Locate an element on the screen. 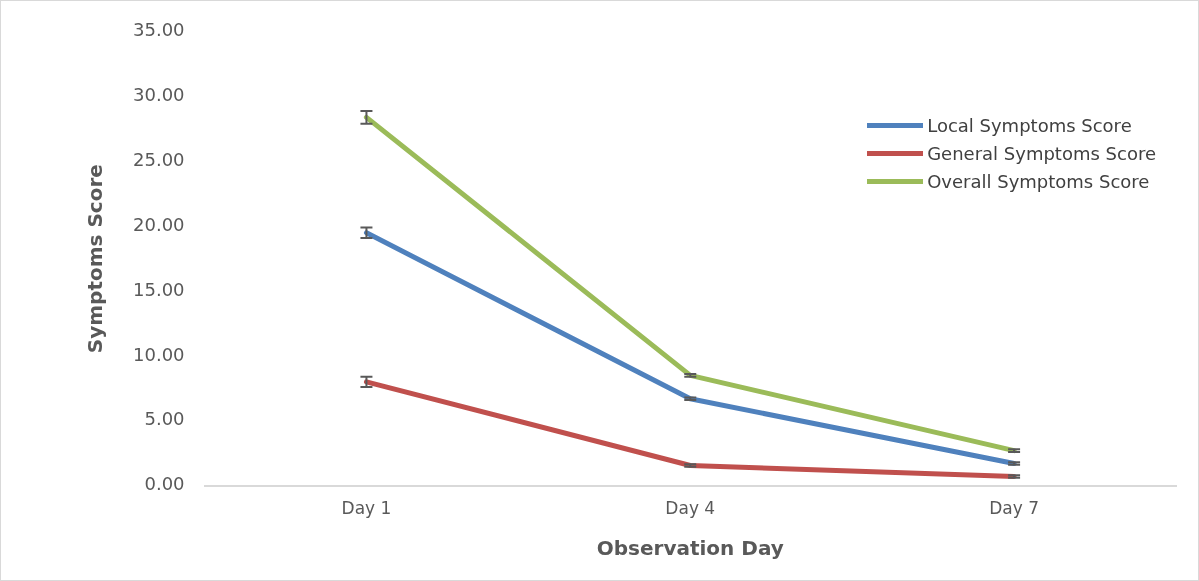 This screenshot has width=1199, height=581. y-tick-label: 25.00 is located at coordinates (159, 160).